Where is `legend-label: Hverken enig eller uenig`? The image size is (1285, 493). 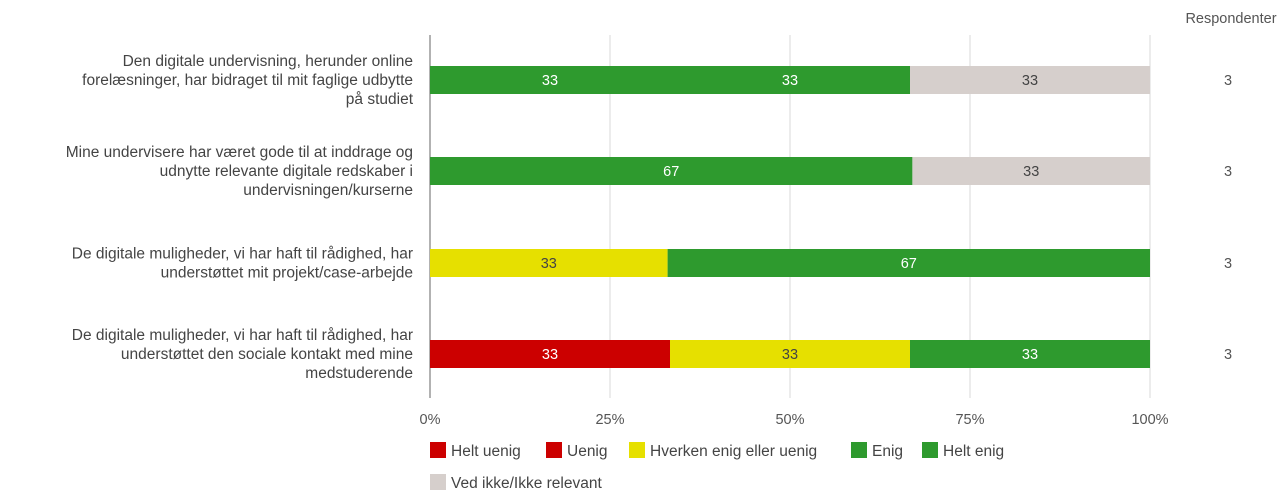
legend-label: Hverken enig eller uenig is located at coordinates (733, 451).